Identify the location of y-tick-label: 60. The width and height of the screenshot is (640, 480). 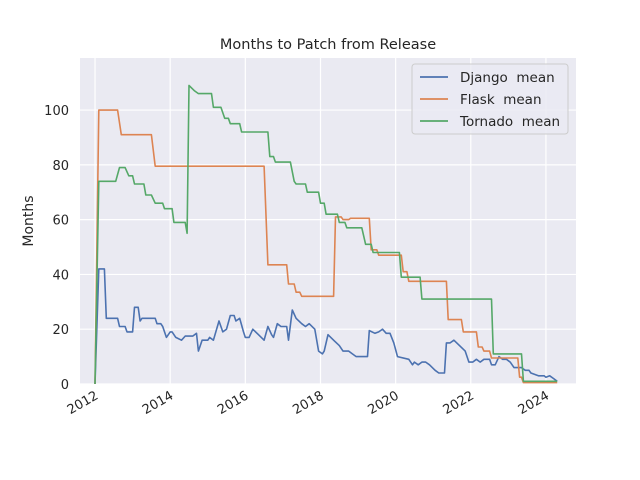
(60, 221).